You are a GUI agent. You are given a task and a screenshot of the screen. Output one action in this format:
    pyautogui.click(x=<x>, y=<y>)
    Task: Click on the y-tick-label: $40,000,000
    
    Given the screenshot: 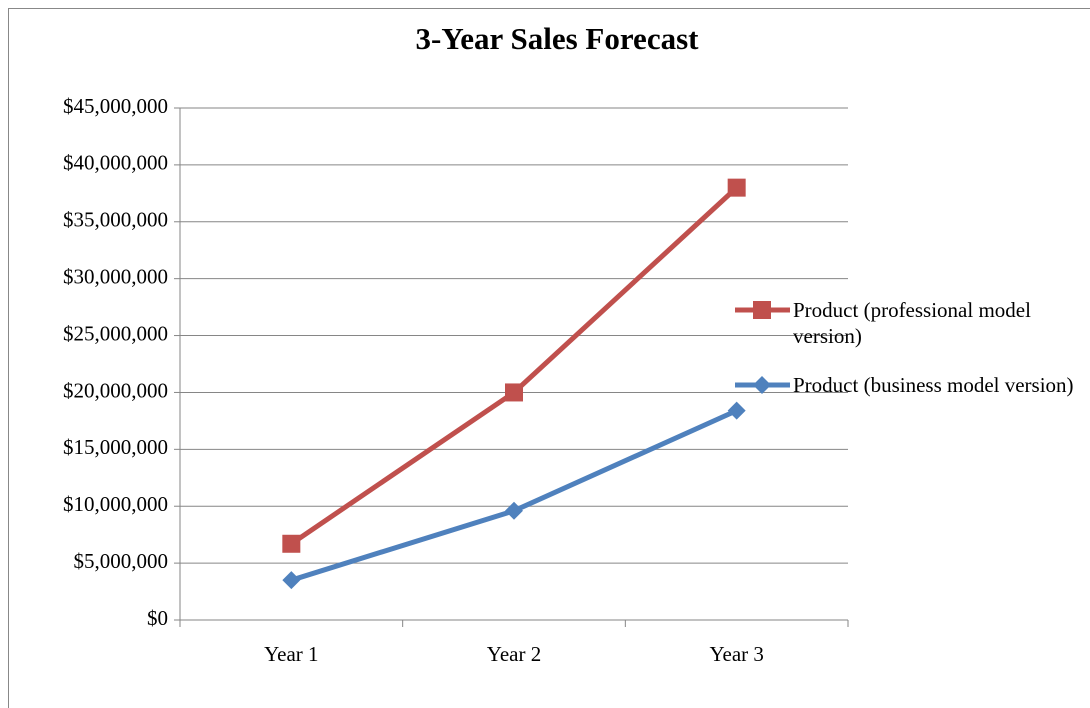 What is the action you would take?
    pyautogui.click(x=115, y=163)
    